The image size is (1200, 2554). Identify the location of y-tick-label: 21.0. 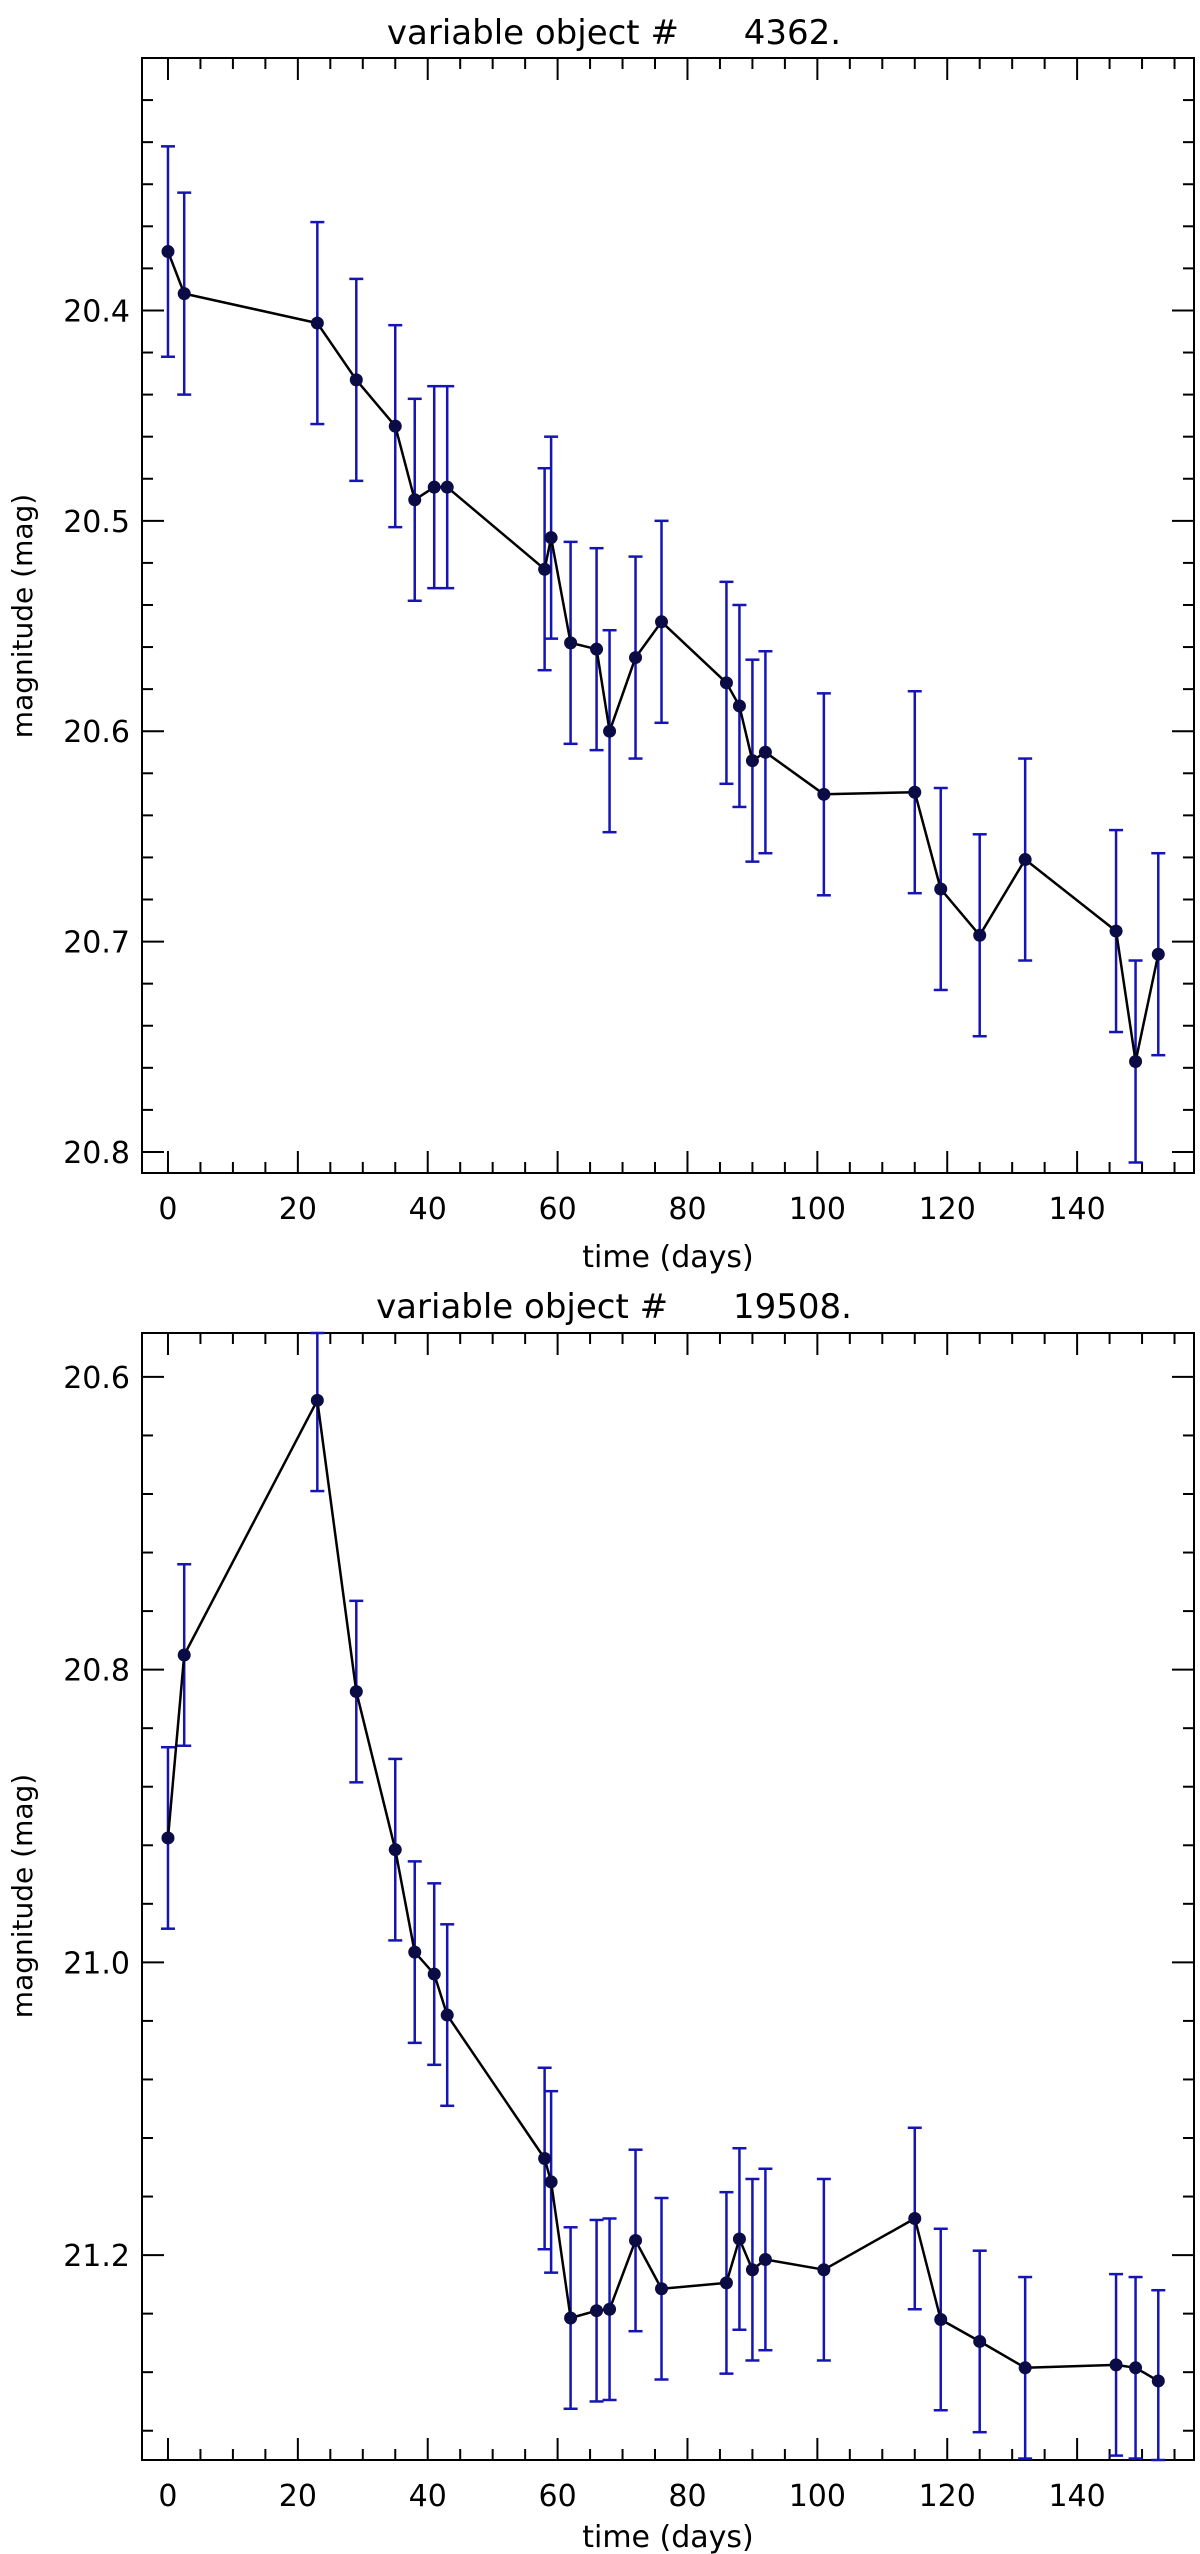
(96, 1963).